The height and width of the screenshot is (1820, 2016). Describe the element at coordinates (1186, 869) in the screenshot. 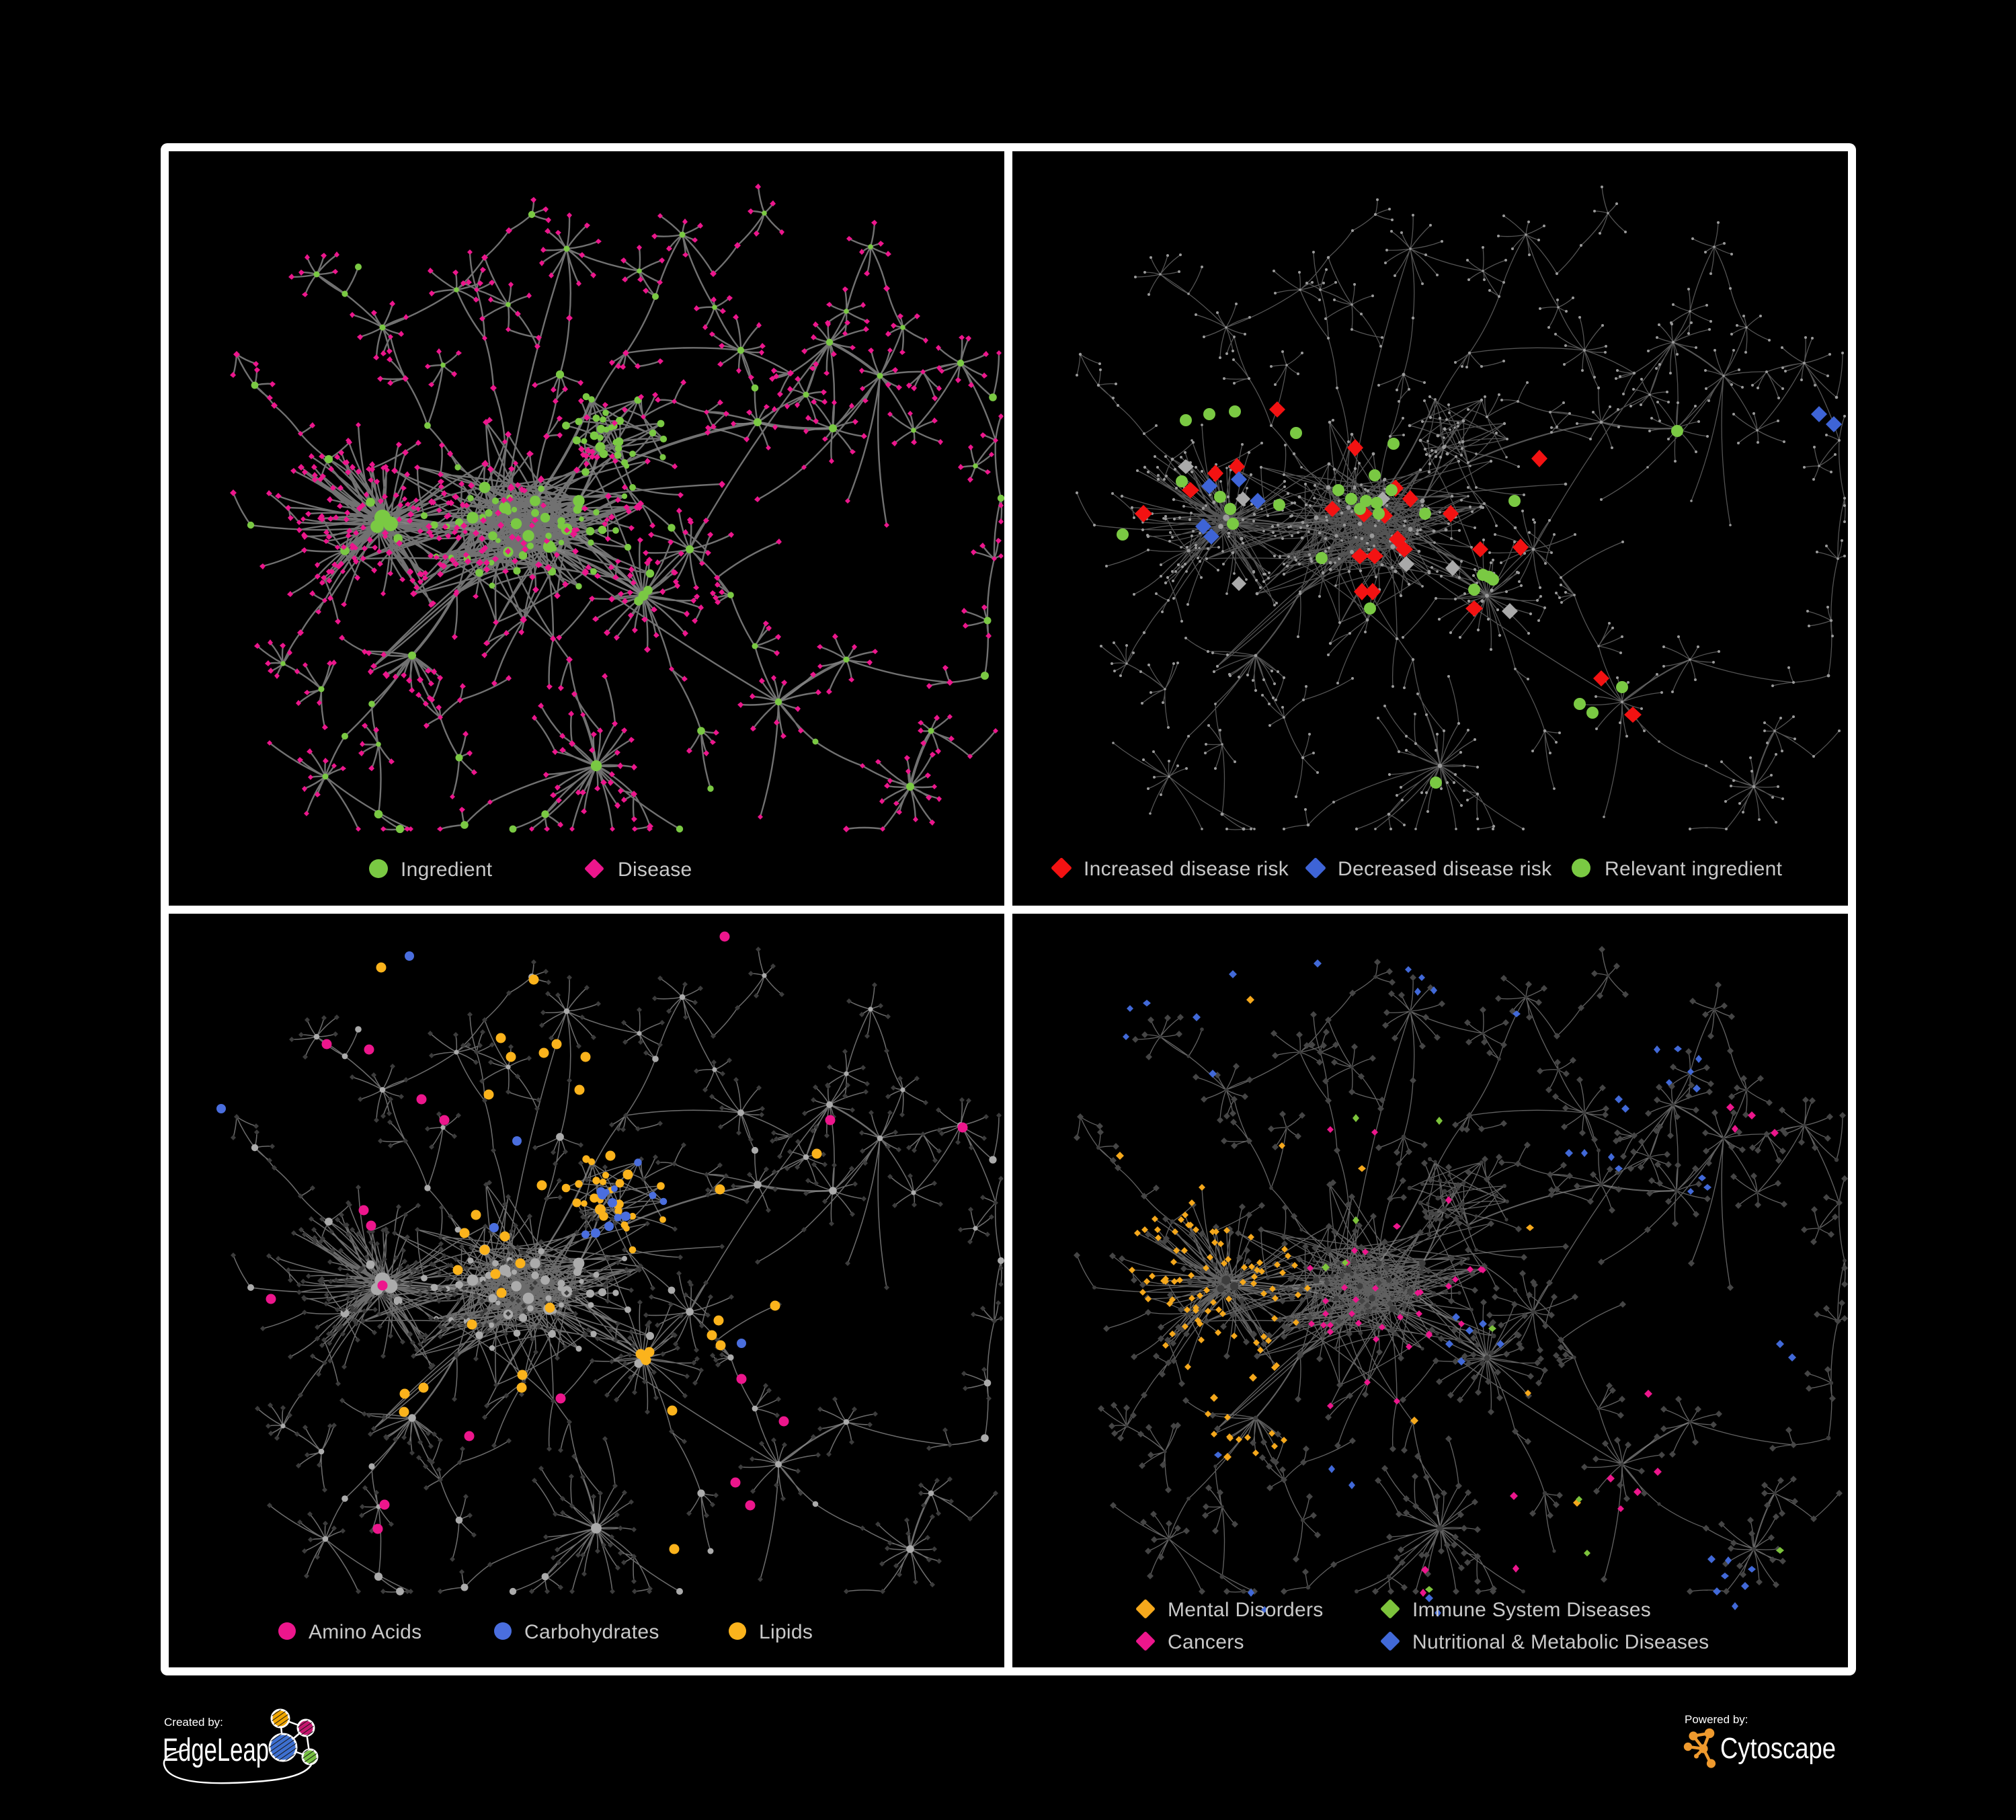

I see `svg-text: Increased disease risk` at that location.